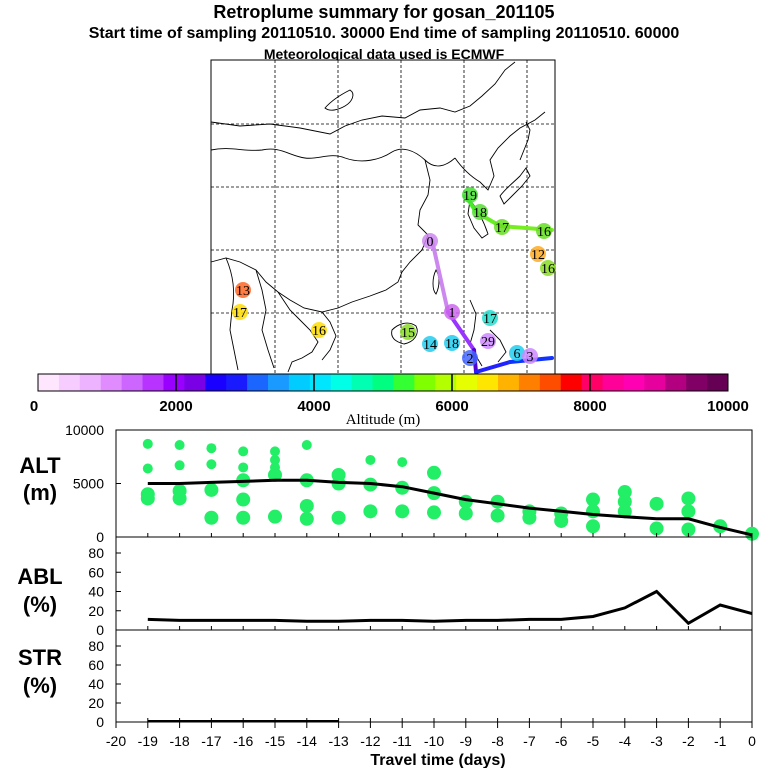  Describe the element at coordinates (96, 646) in the screenshot. I see `y-tick-label: 80` at that location.